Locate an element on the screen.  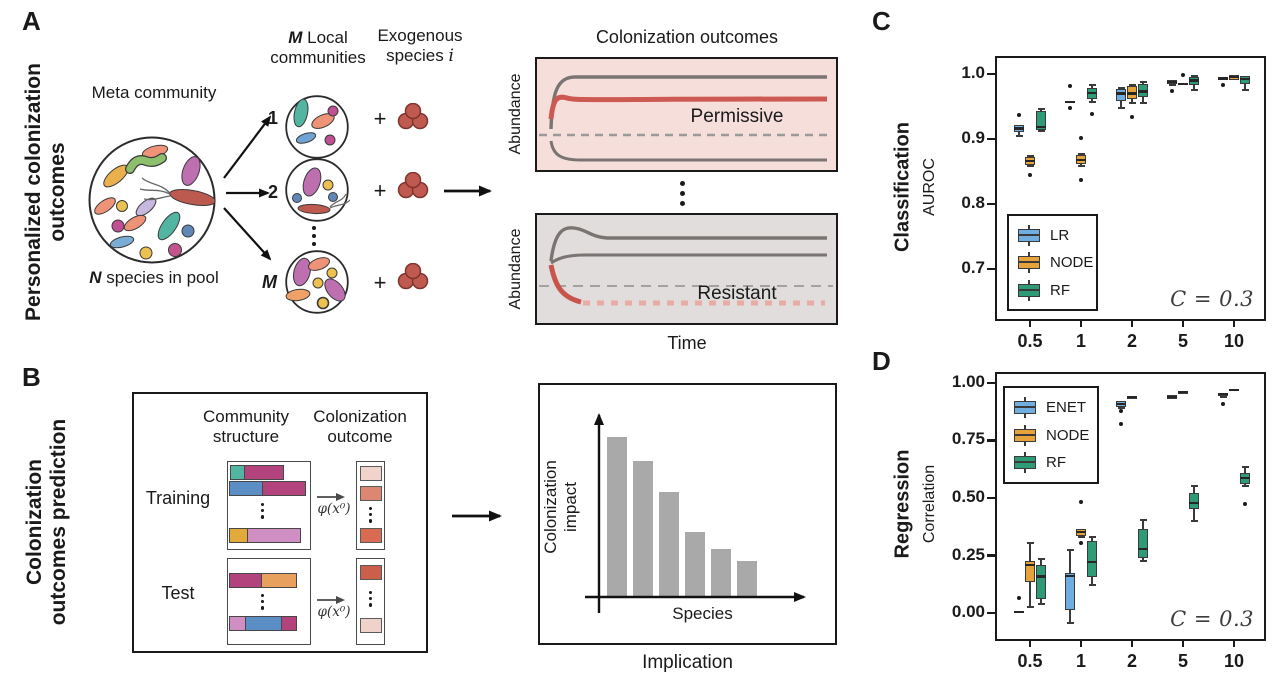
time-axis-label: Time is located at coordinates (687, 343).